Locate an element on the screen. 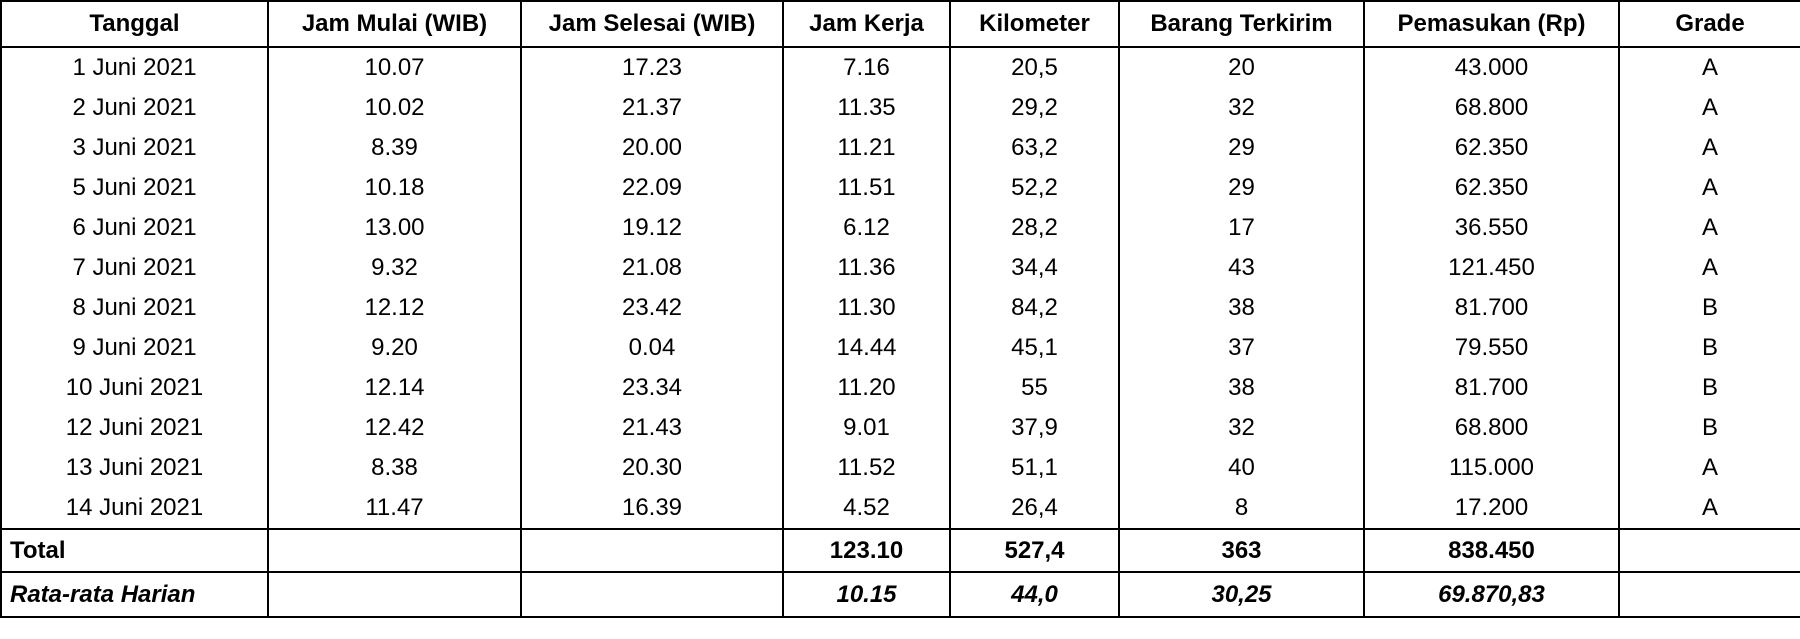 This screenshot has width=1800, height=639. cell: 9.20 is located at coordinates (394, 348).